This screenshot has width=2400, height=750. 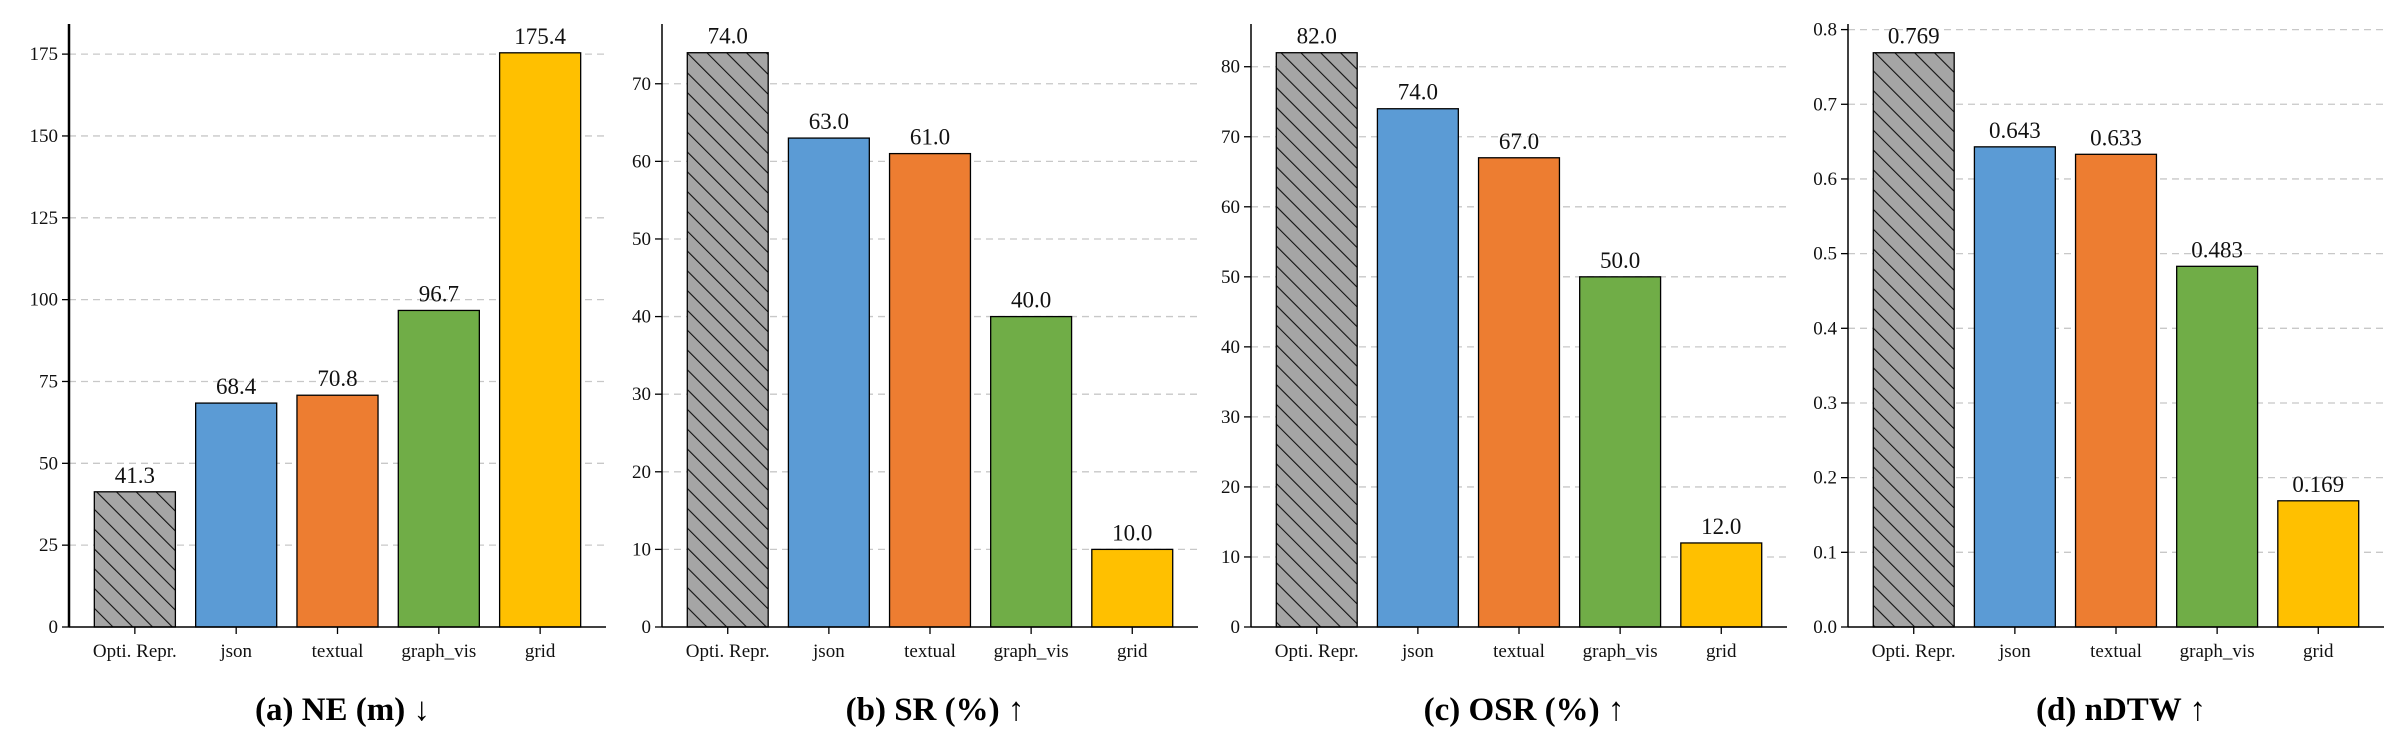 I want to click on data-label: 82.0, so click(x=1317, y=36).